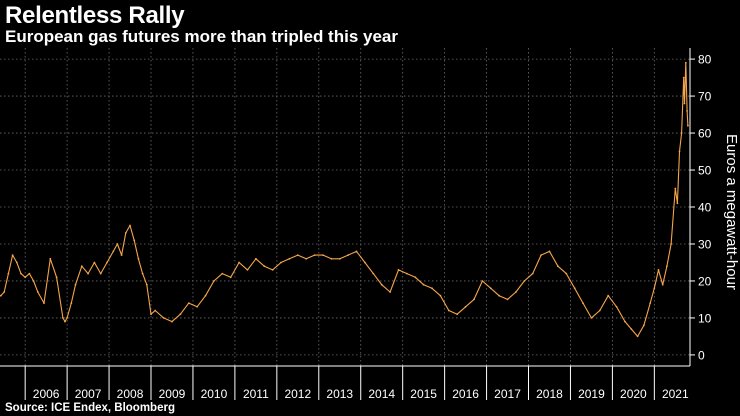 This screenshot has height=416, width=740. I want to click on x-tick-label: 2010, so click(214, 394).